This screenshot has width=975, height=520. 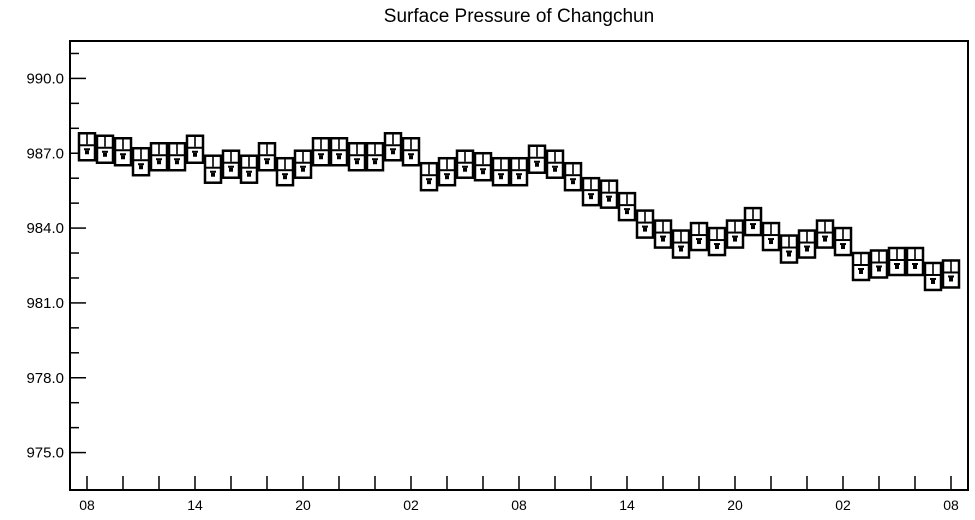 What do you see at coordinates (411, 505) in the screenshot?
I see `x-tick-label: 02` at bounding box center [411, 505].